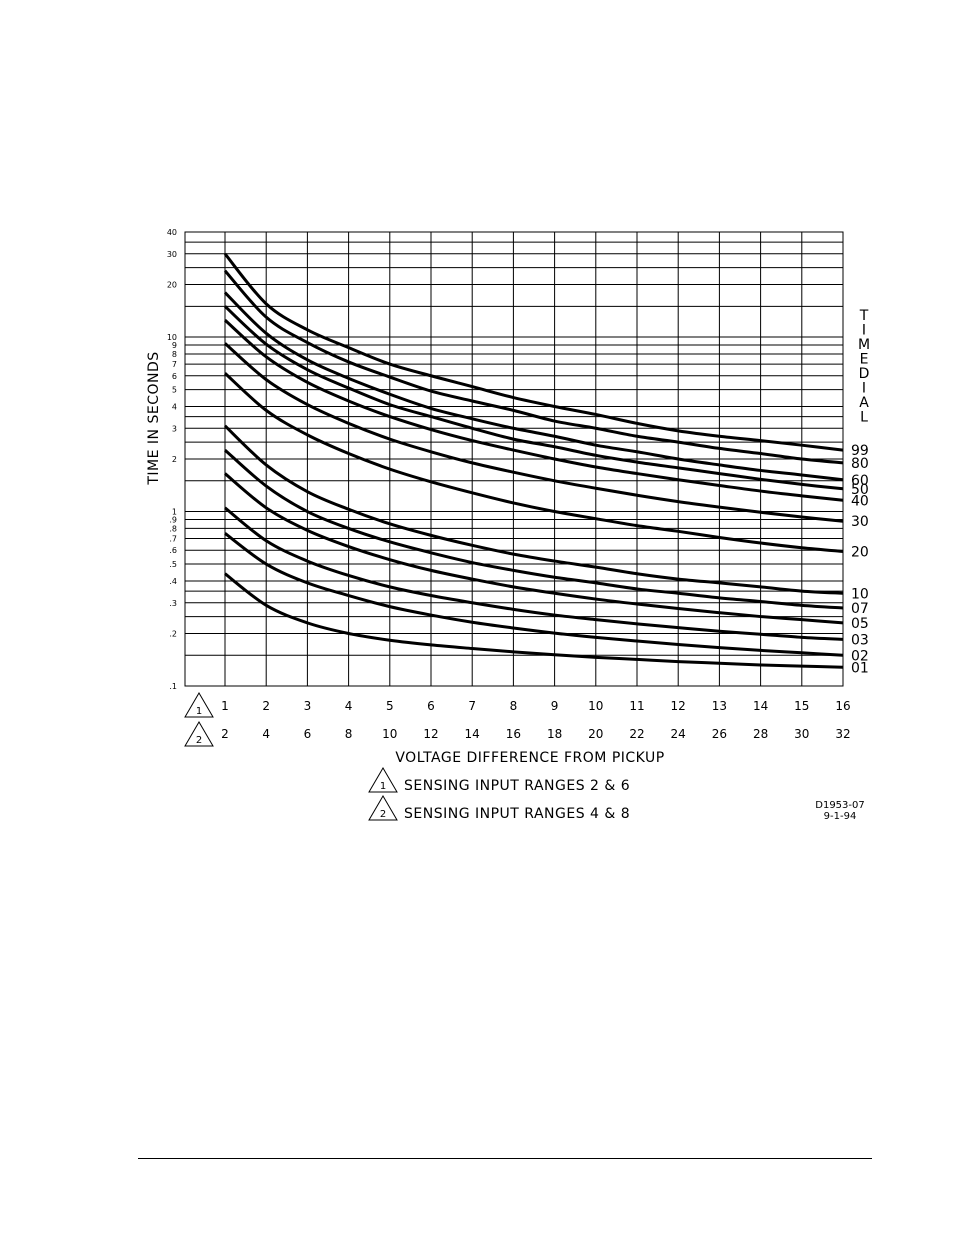  I want to click on x-tick-label-scale-1: 11, so click(636, 706).